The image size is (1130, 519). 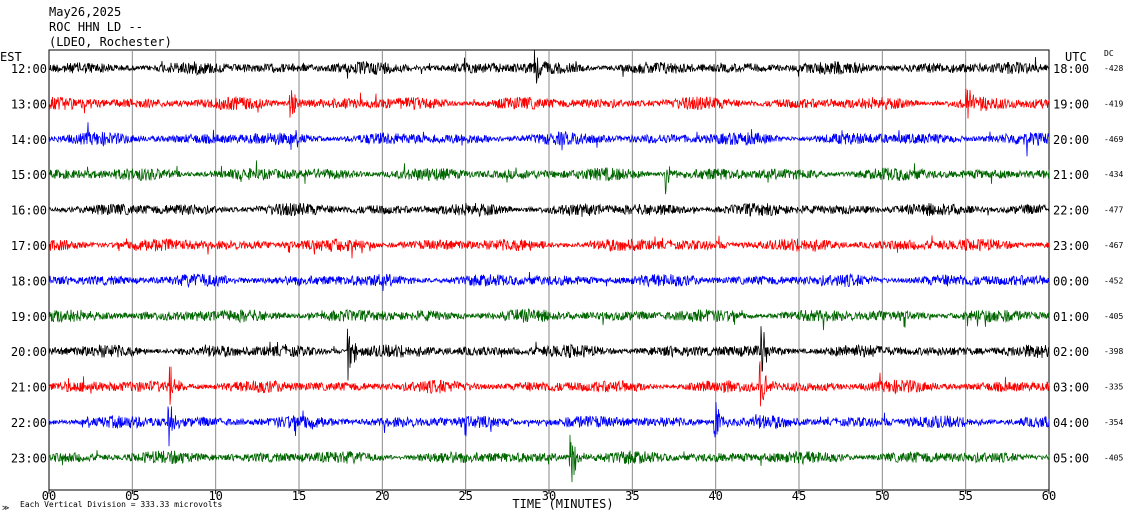 I want to click on x-tick-label: 30, so click(x=549, y=496).